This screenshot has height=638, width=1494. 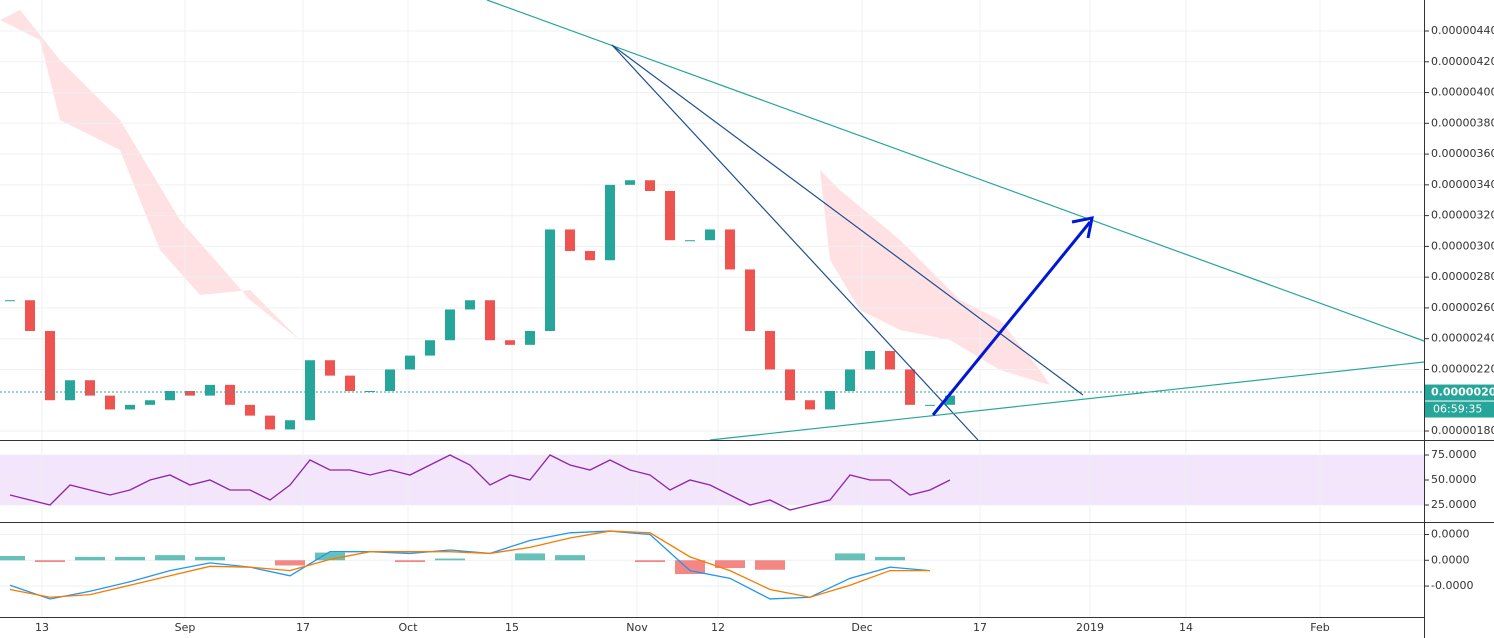 What do you see at coordinates (861, 627) in the screenshot?
I see `x-tick-label: Dec` at bounding box center [861, 627].